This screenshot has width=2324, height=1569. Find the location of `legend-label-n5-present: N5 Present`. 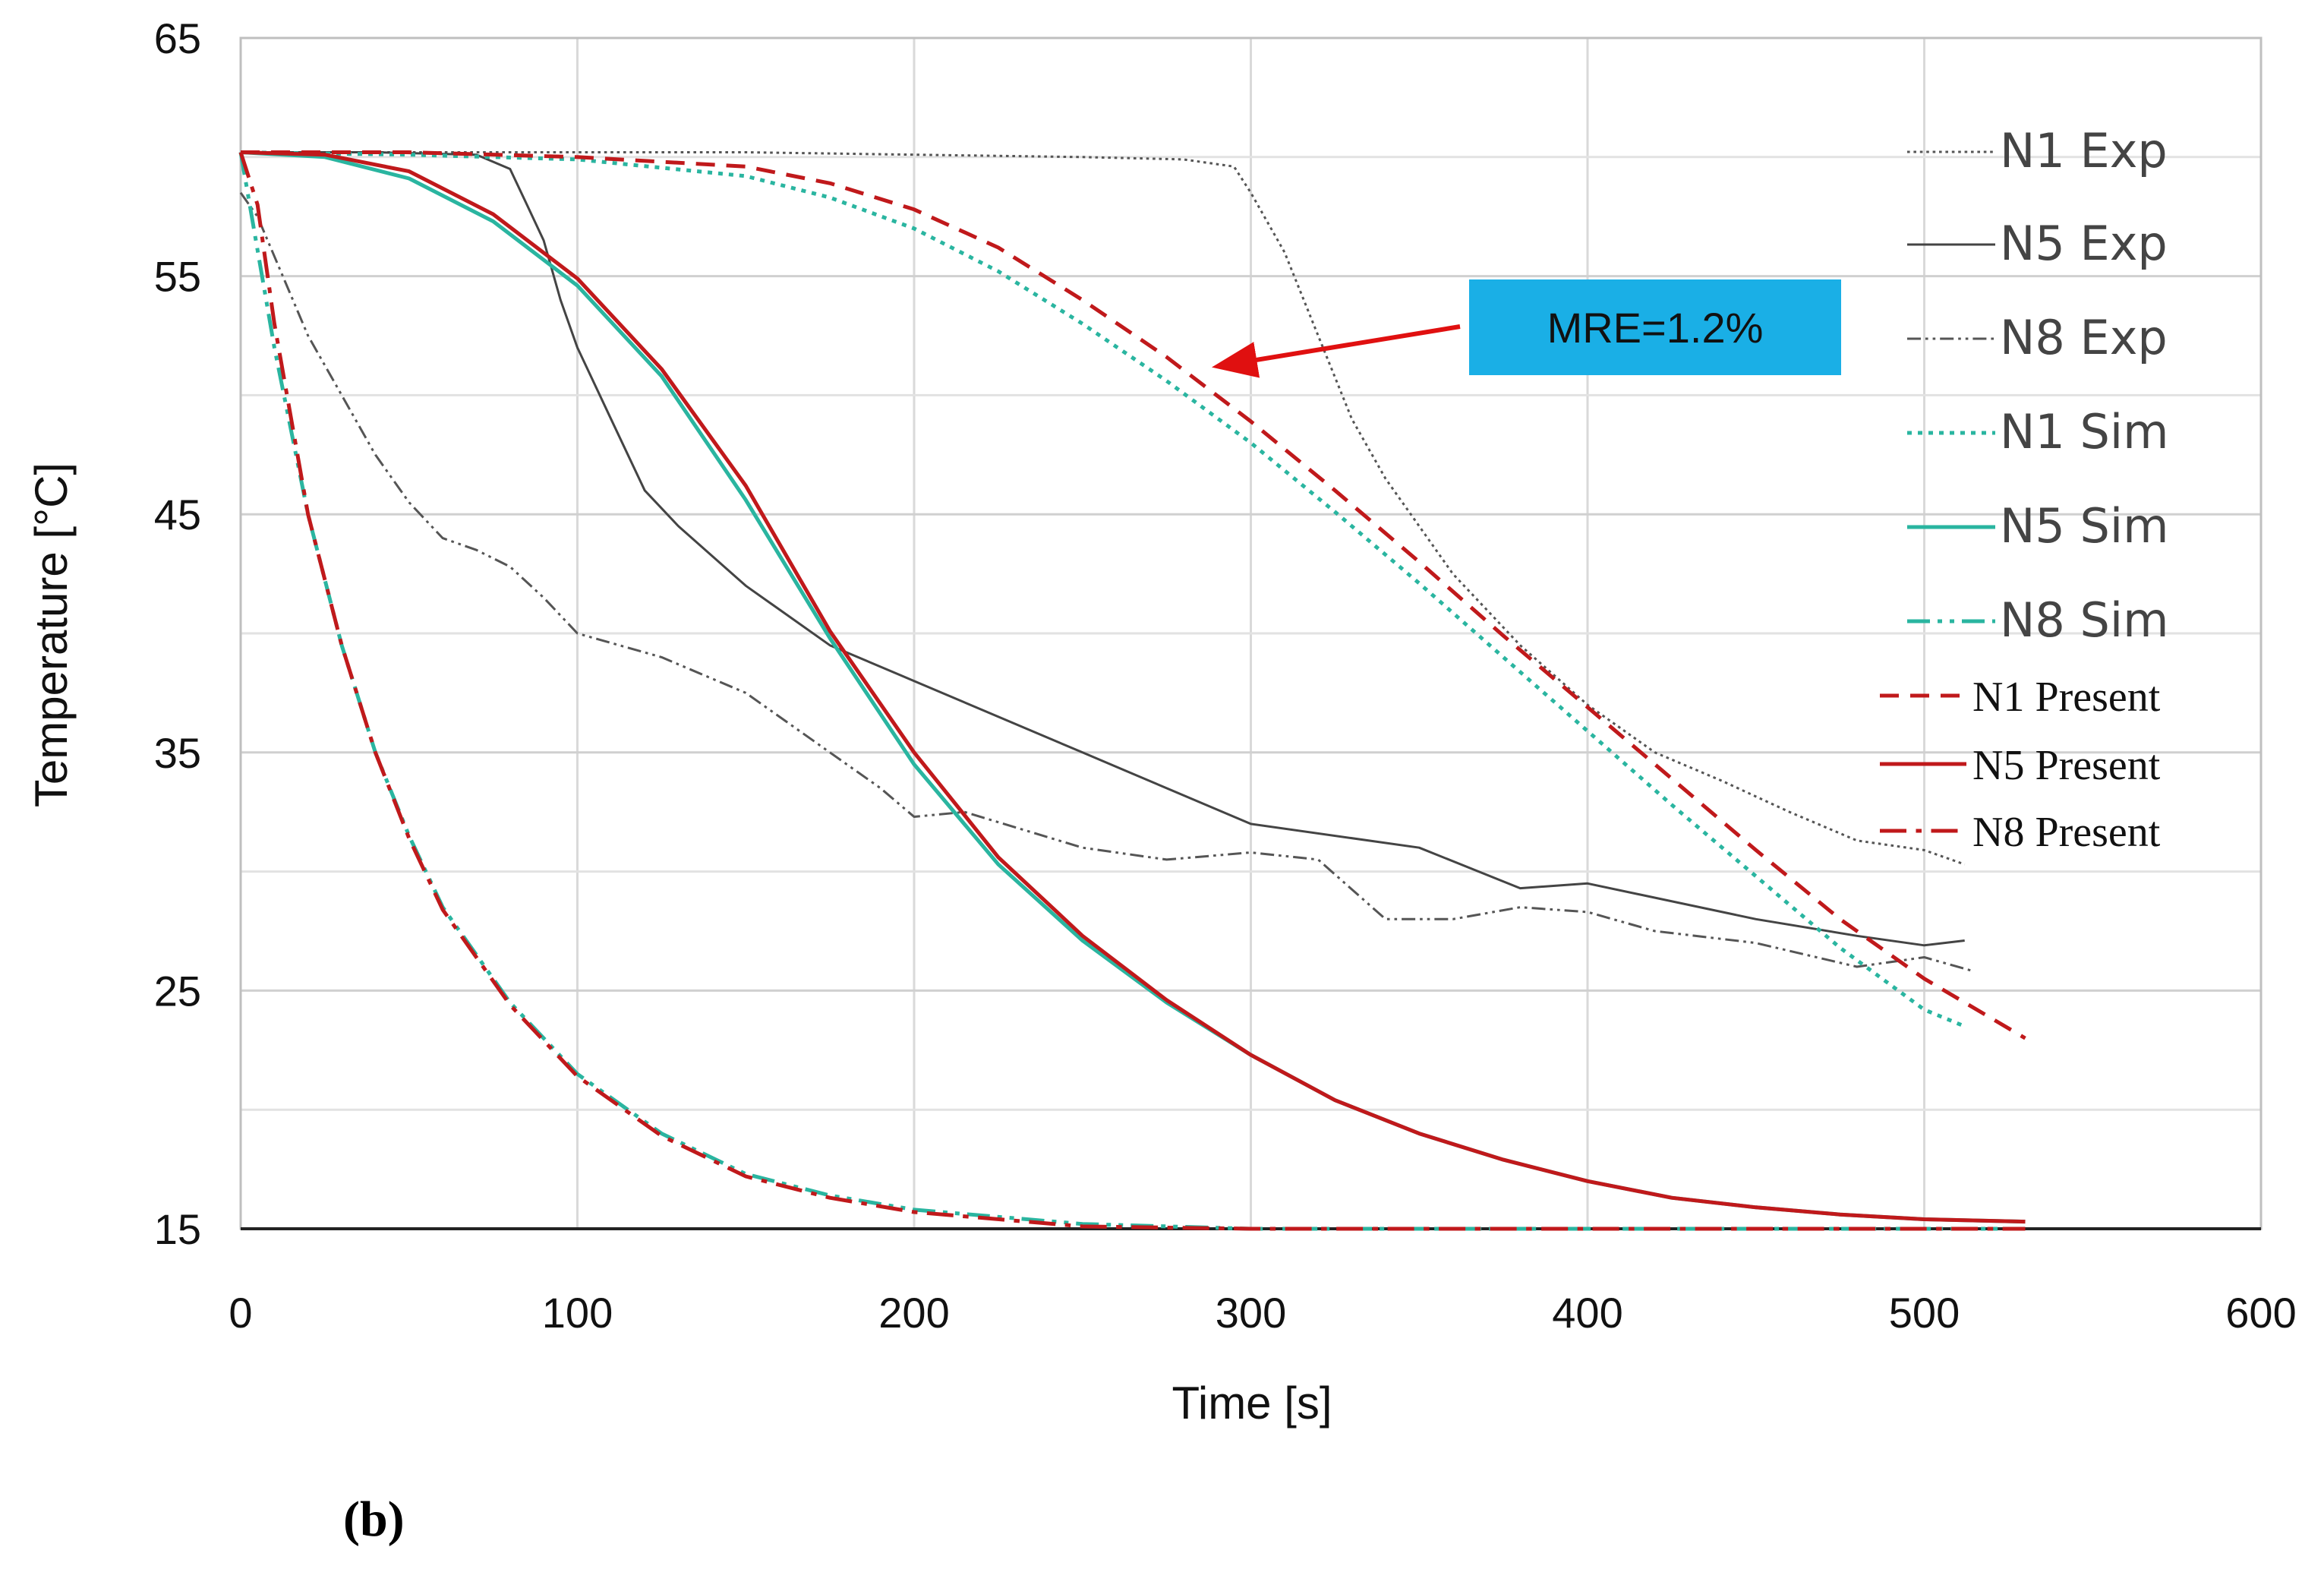

legend-label-n5-present: N5 Present is located at coordinates (2066, 765).